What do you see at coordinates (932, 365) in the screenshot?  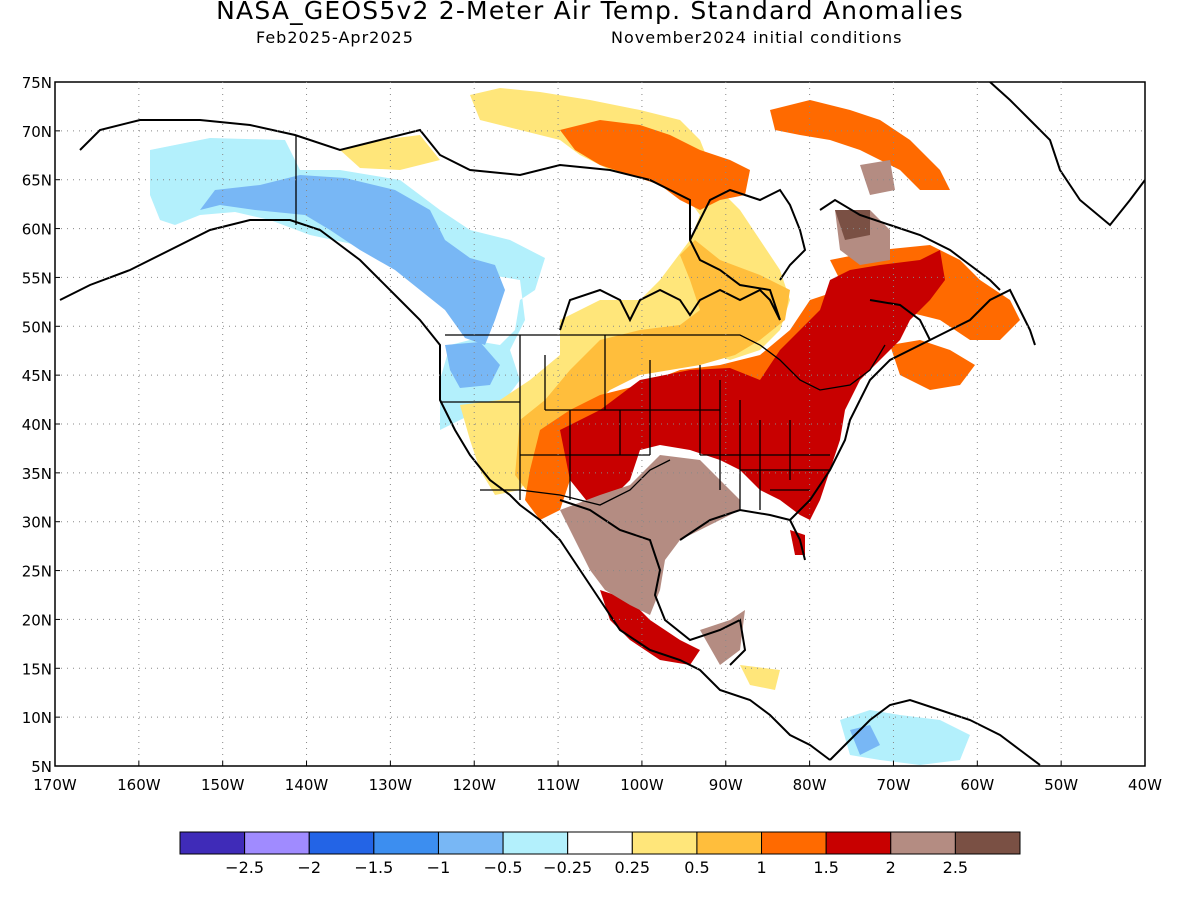 I see `appalachian-warm-anomaly` at bounding box center [932, 365].